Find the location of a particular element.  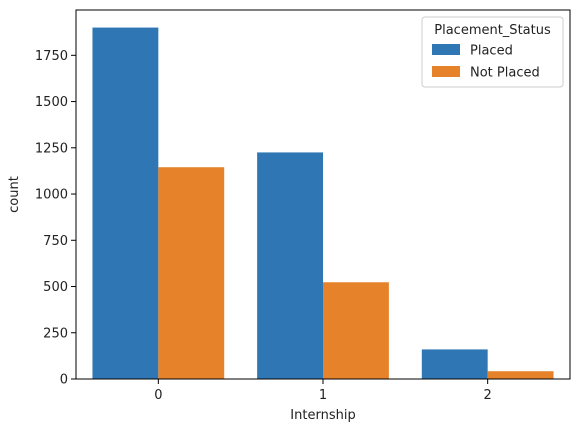

x-tick-label: 1 is located at coordinates (323, 395).